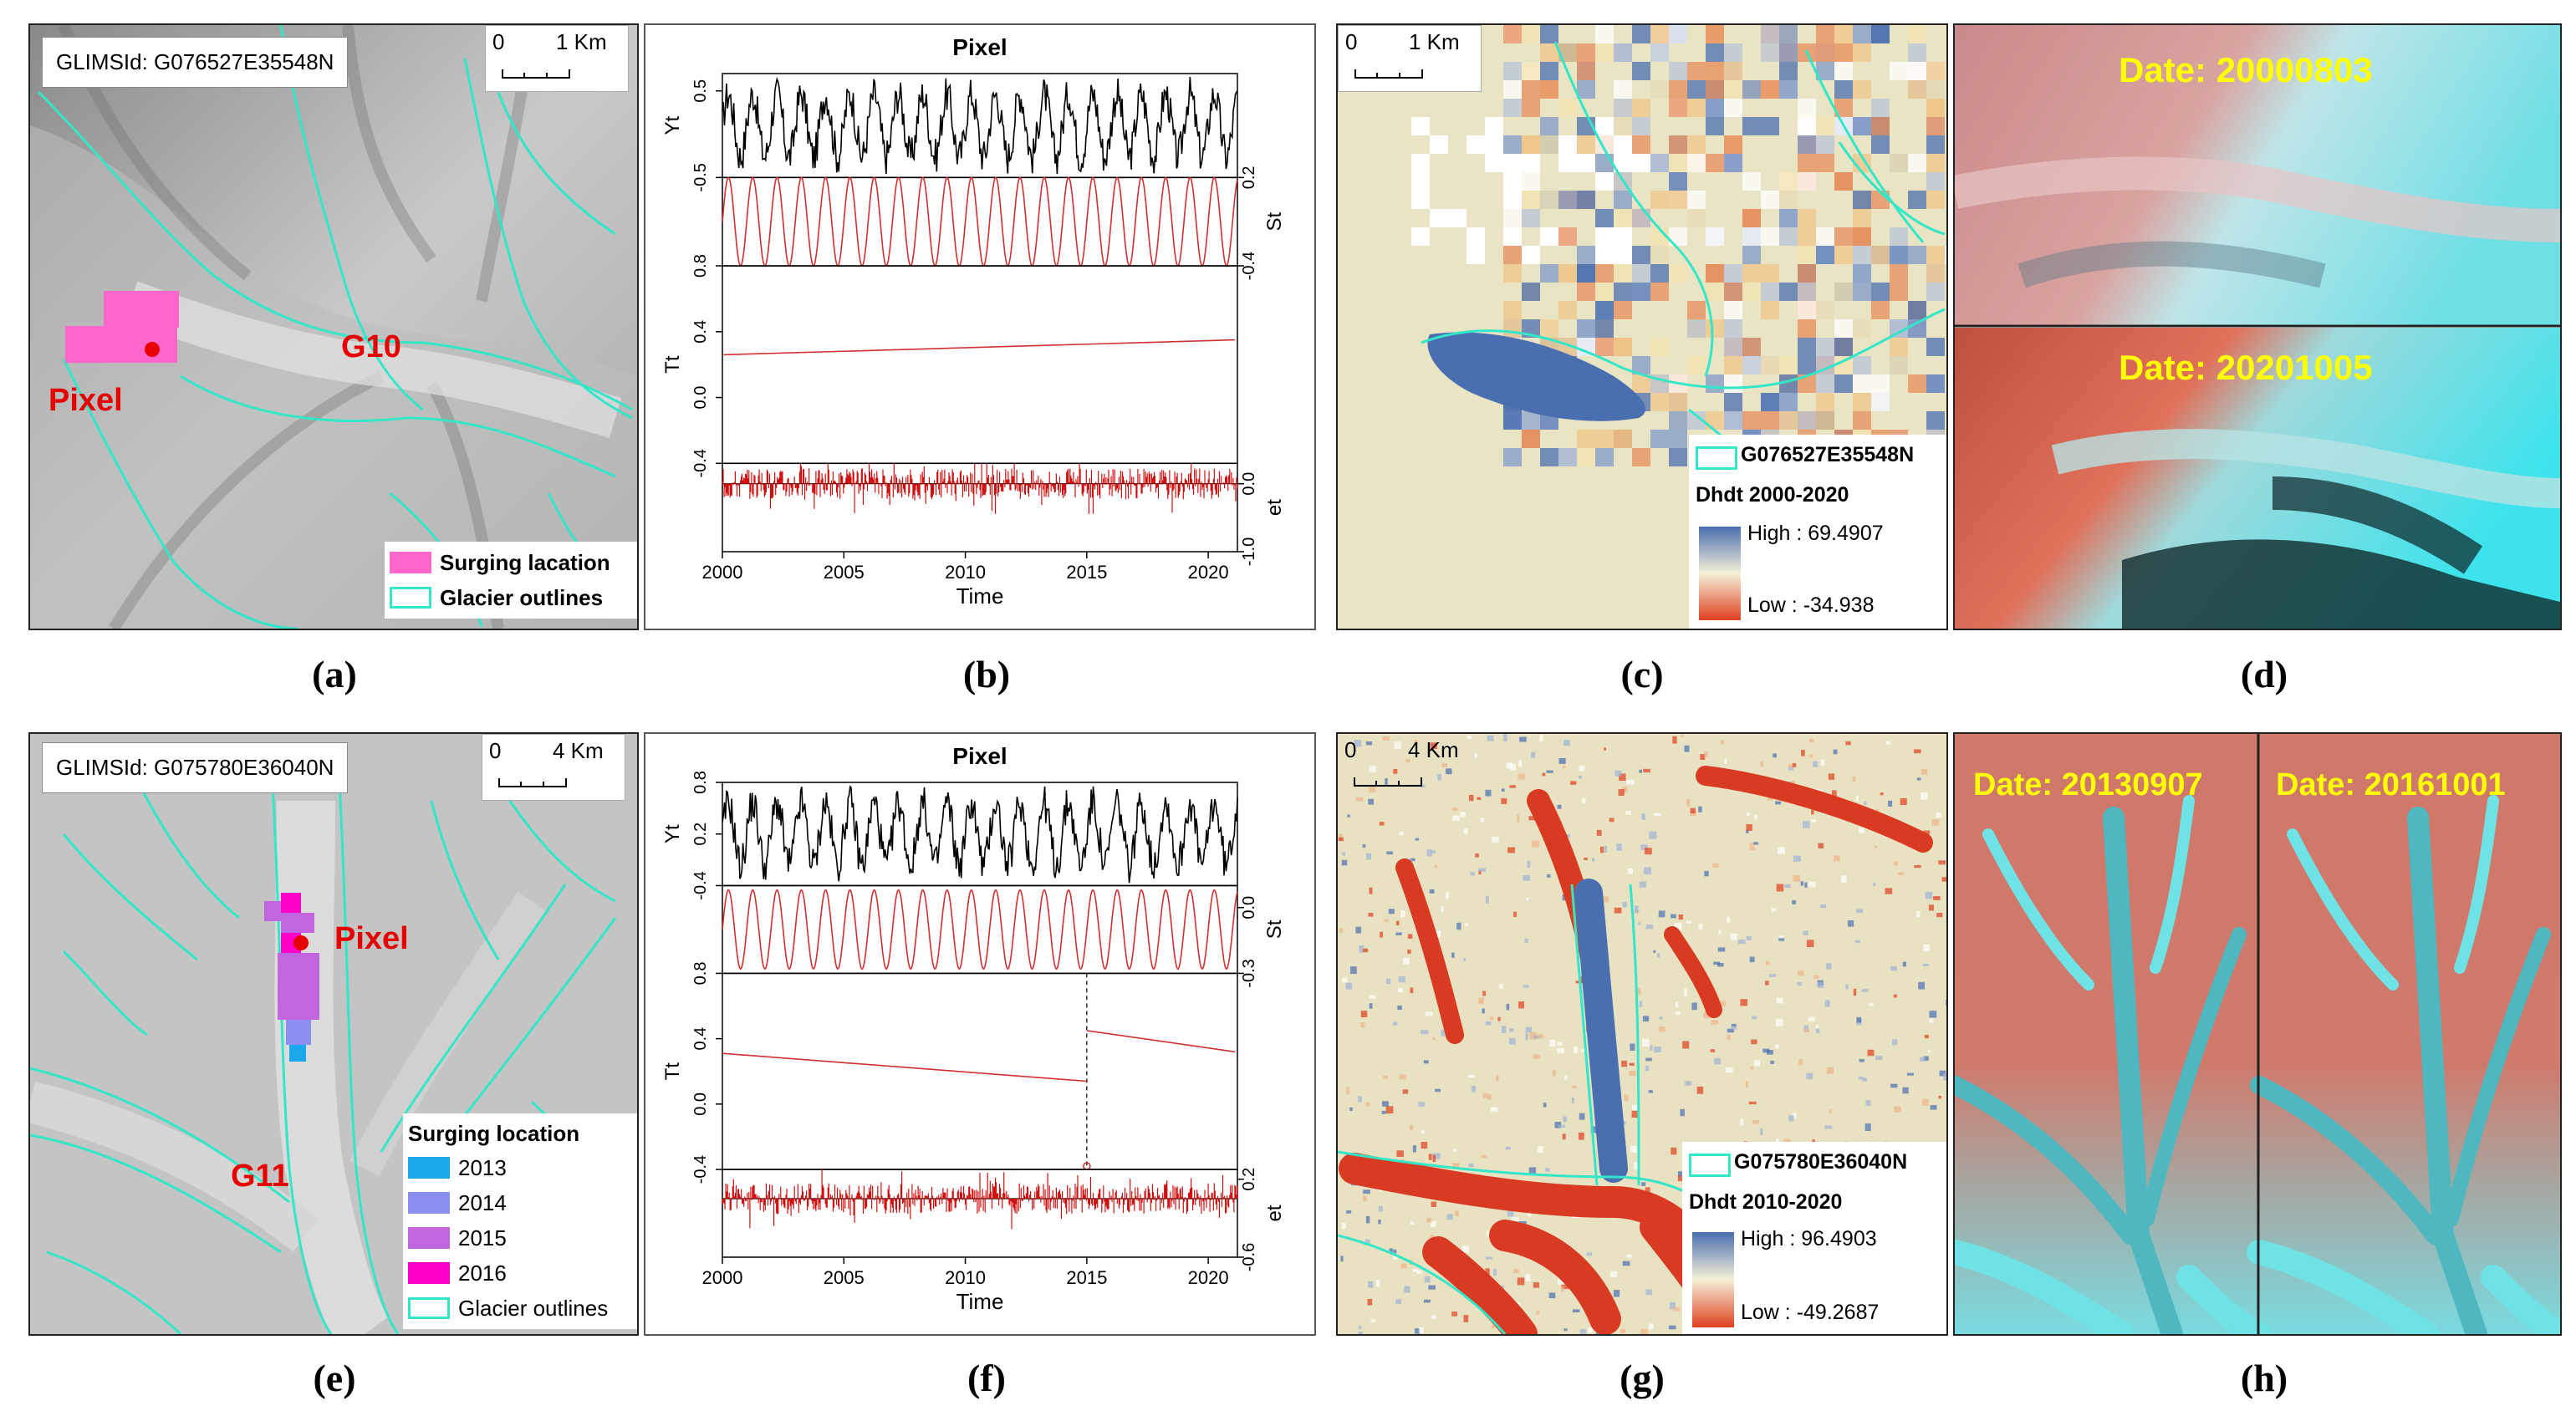 This screenshot has height=1416, width=2576. I want to click on legend-label: Glacier outlines, so click(522, 597).